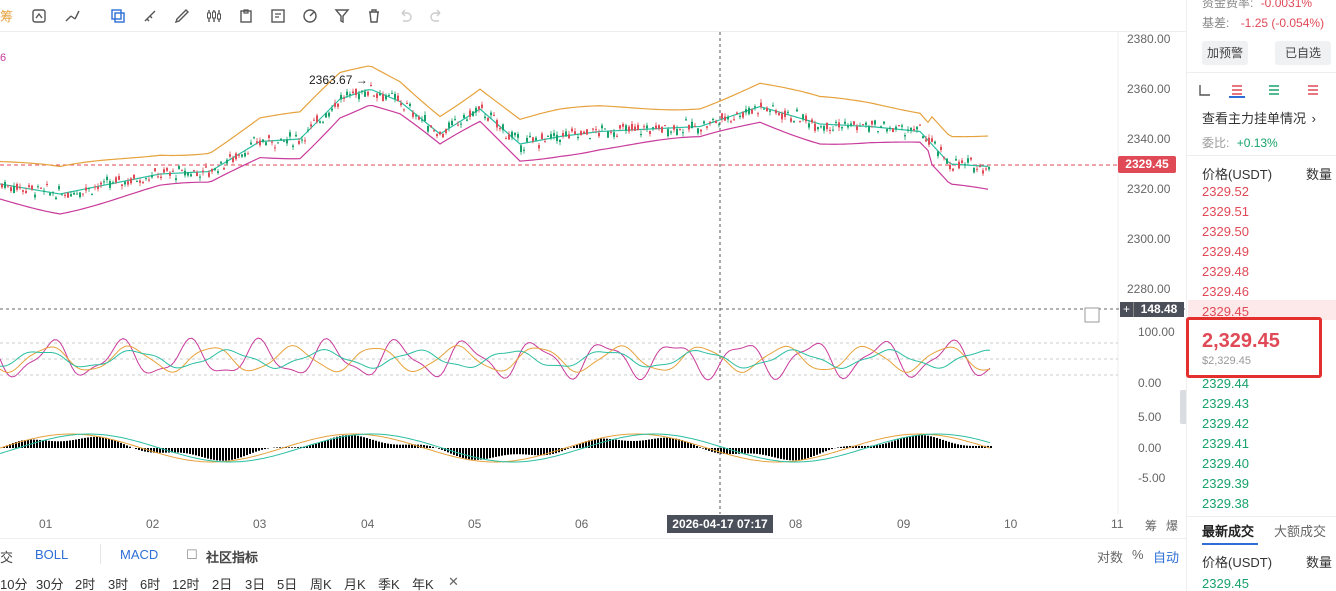 This screenshot has height=591, width=1336. I want to click on magnet-icon, so click(72, 16).